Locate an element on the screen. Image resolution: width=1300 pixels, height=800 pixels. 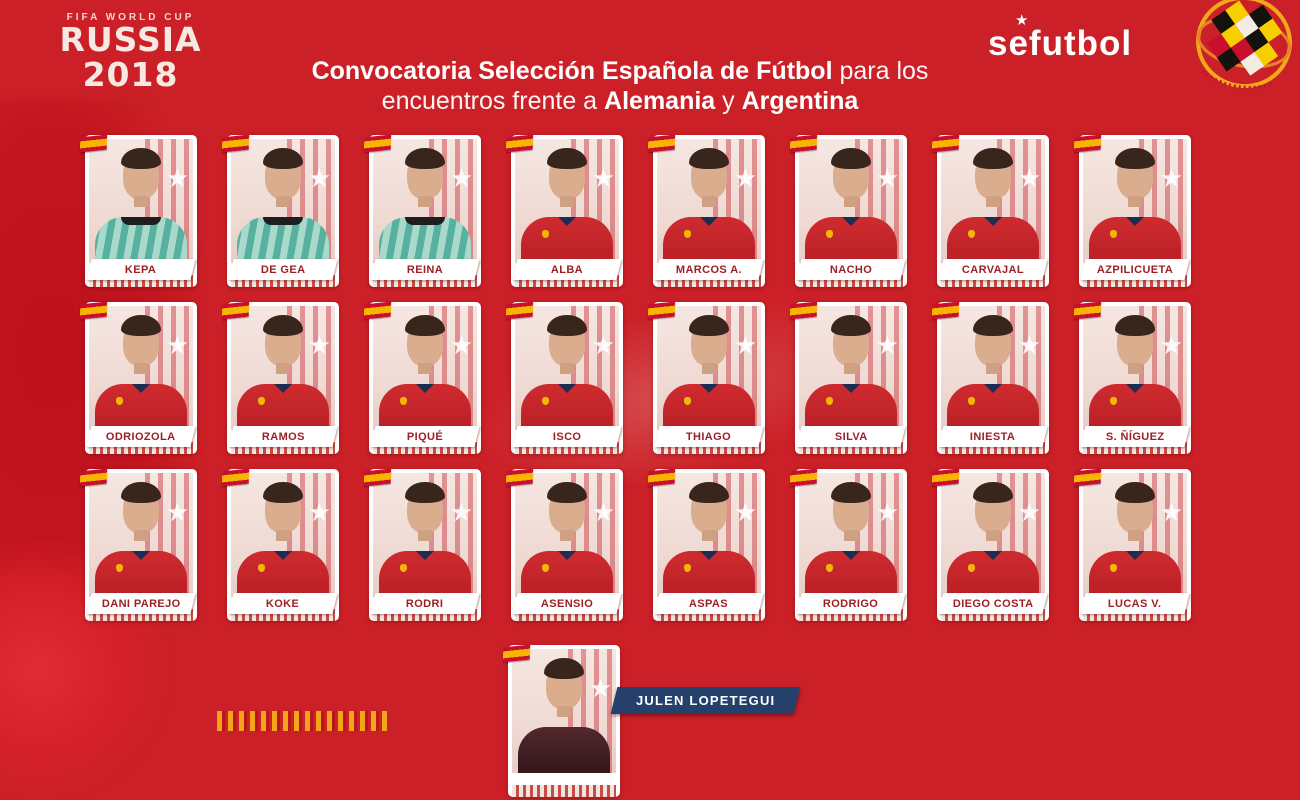
coach-card-slot: ★ is located at coordinates (561, 720).